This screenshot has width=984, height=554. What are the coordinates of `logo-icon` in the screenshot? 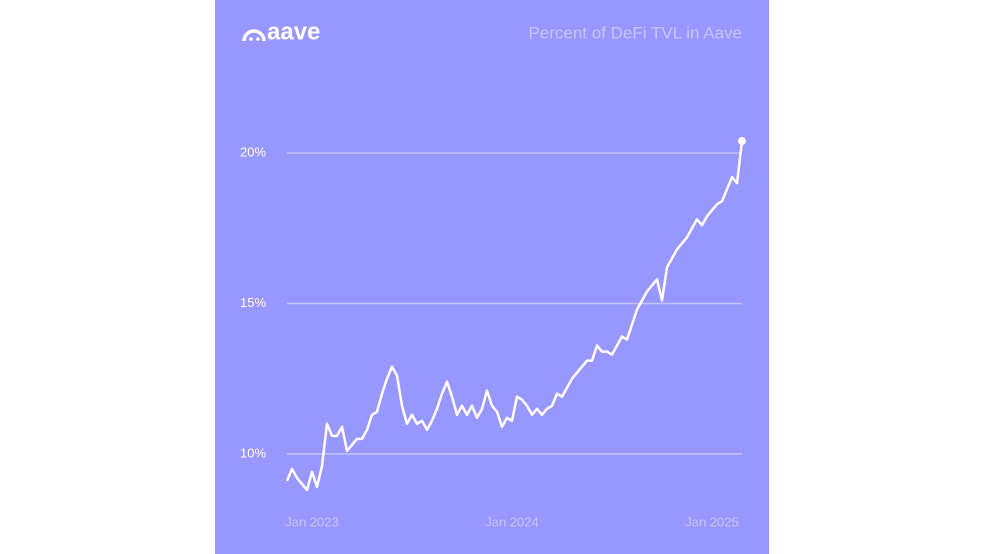 It's located at (254, 35).